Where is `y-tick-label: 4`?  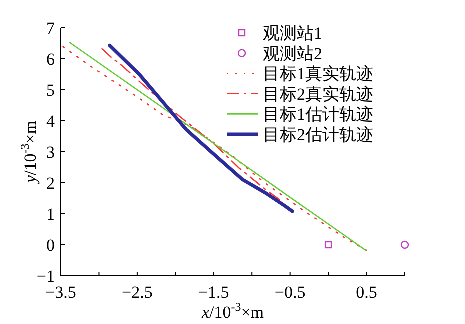
y-tick-label: 4 is located at coordinates (51, 121).